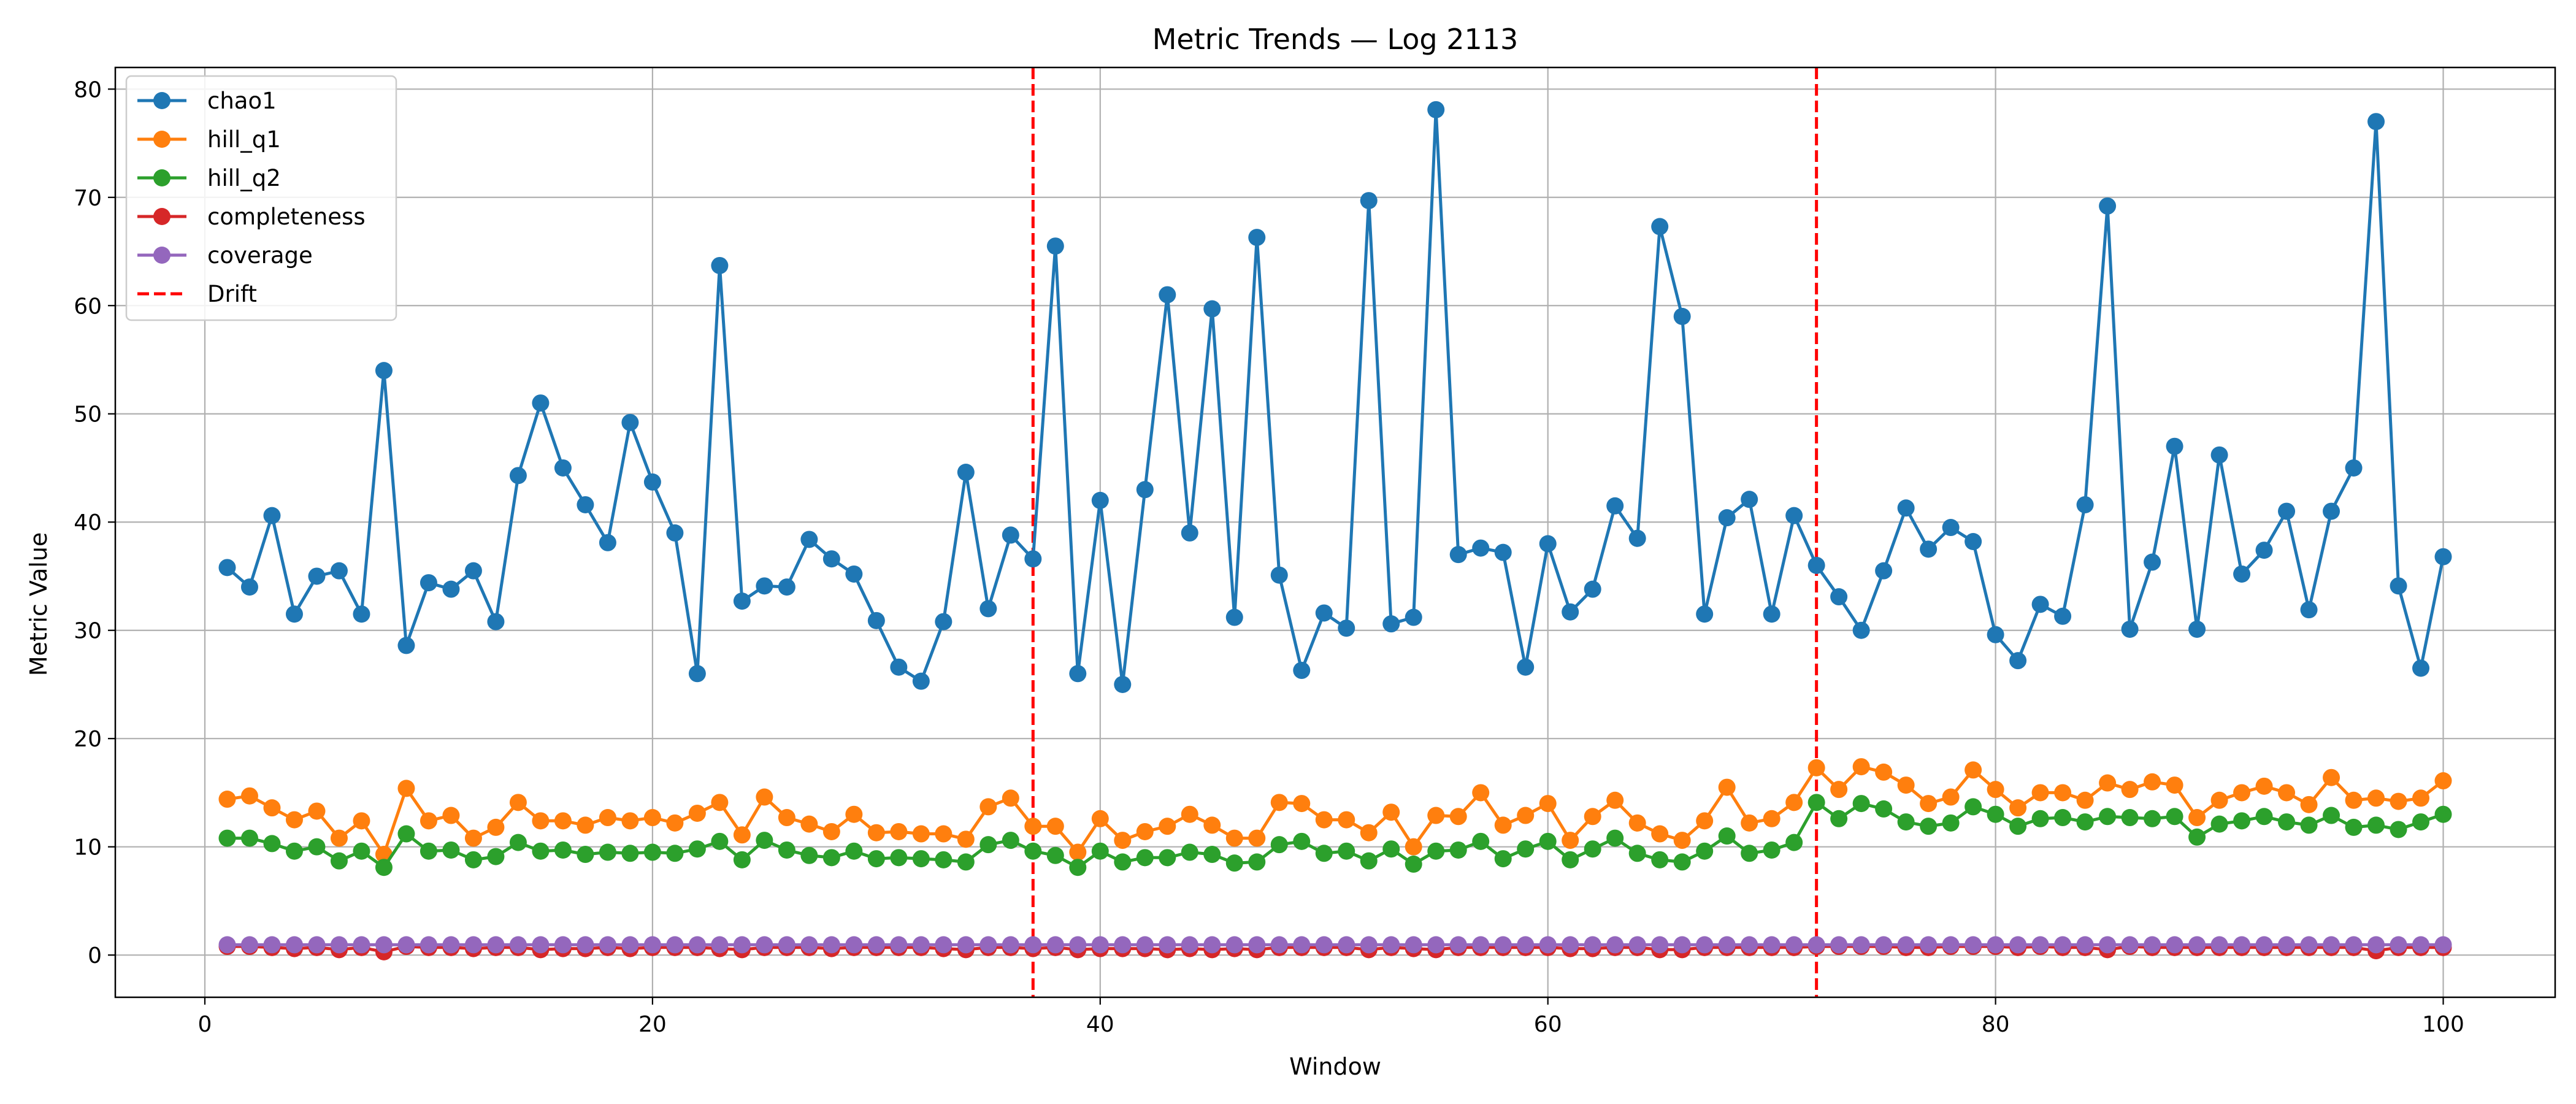  Describe the element at coordinates (1335, 835) in the screenshot. I see `series-hill_q2` at that location.